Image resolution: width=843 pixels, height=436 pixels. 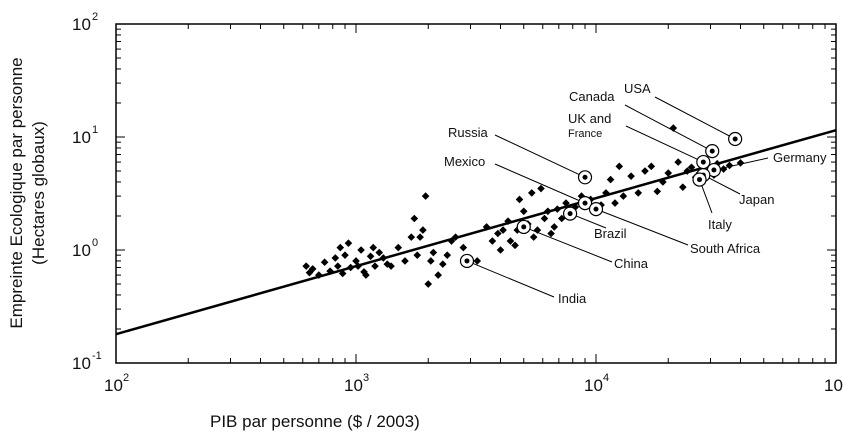 I want to click on annotation-label: Italy, so click(x=720, y=224).